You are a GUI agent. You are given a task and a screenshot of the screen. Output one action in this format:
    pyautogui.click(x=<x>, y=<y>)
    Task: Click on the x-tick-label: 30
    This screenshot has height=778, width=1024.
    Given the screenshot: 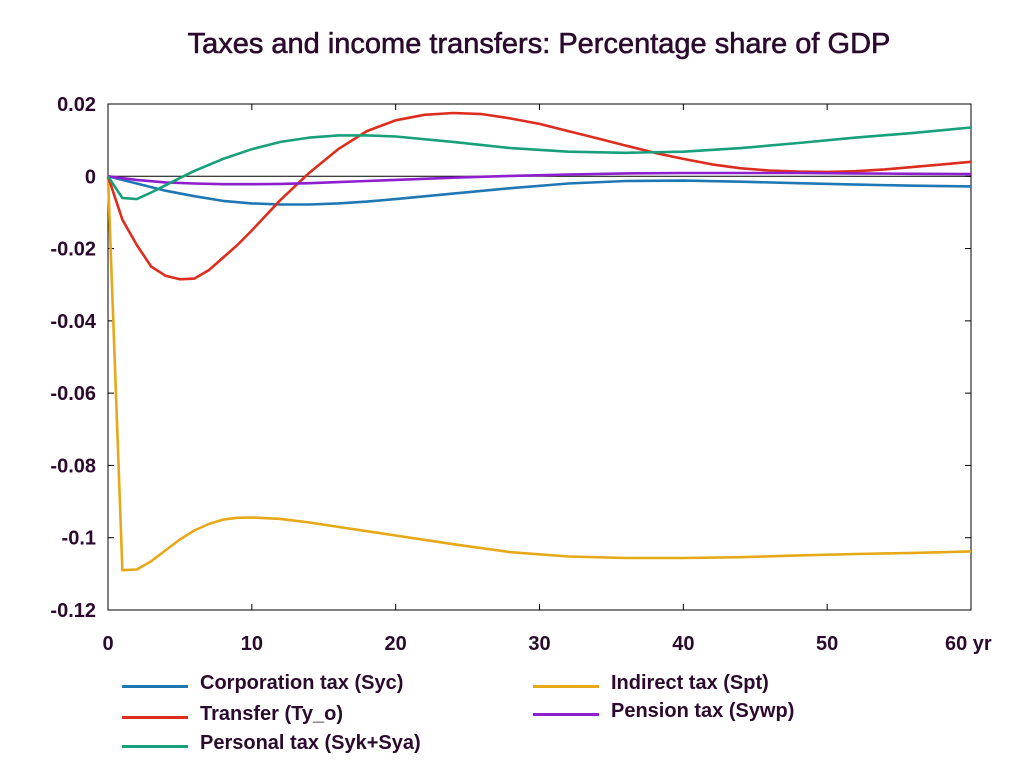 What is the action you would take?
    pyautogui.click(x=539, y=644)
    